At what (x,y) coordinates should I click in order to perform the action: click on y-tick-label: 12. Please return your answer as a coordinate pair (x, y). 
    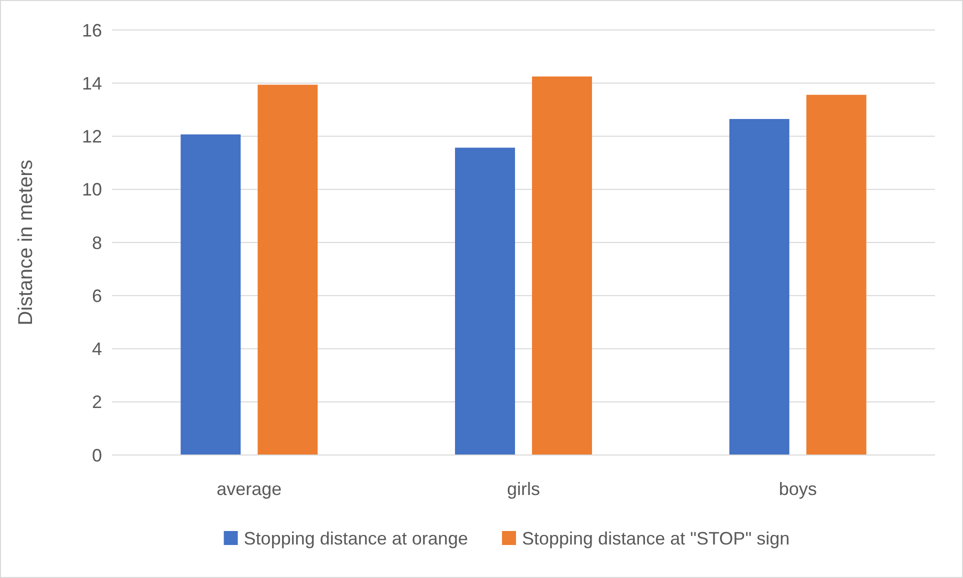
    Looking at the image, I should click on (92, 136).